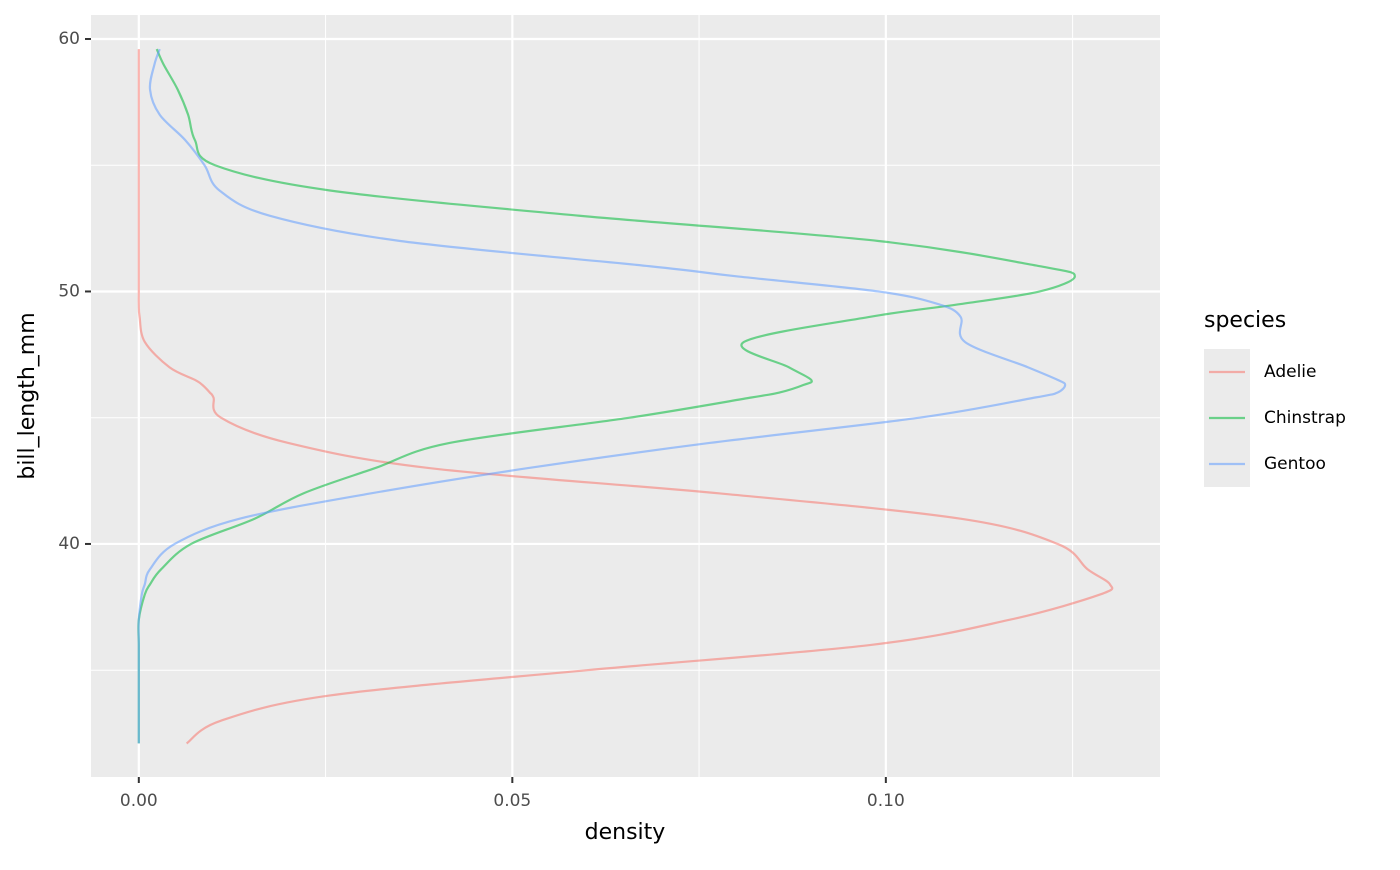 The width and height of the screenshot is (1400, 870). I want to click on x-axis-title: density, so click(625, 832).